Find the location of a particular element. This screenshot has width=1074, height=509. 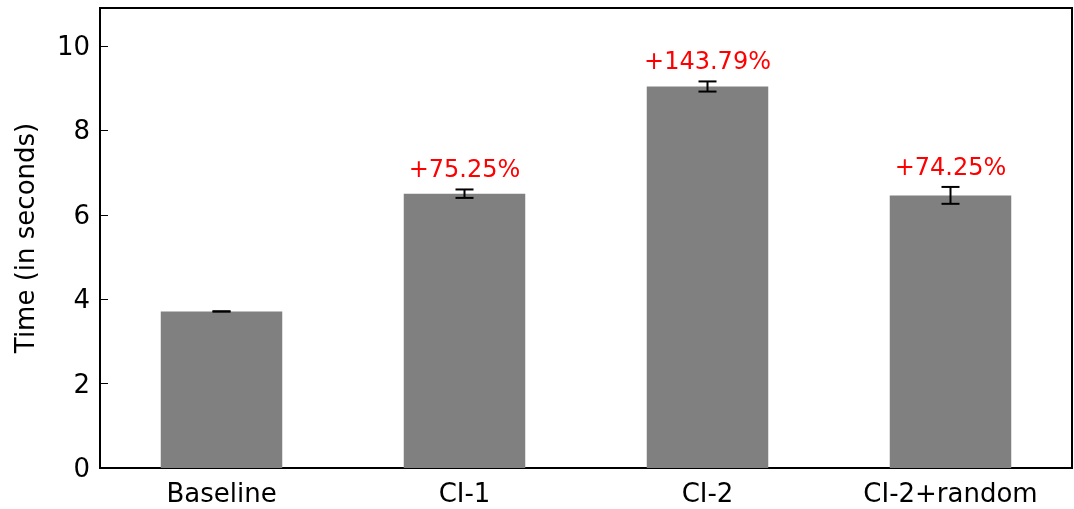

x-tick-label: CI-1 is located at coordinates (464, 493).